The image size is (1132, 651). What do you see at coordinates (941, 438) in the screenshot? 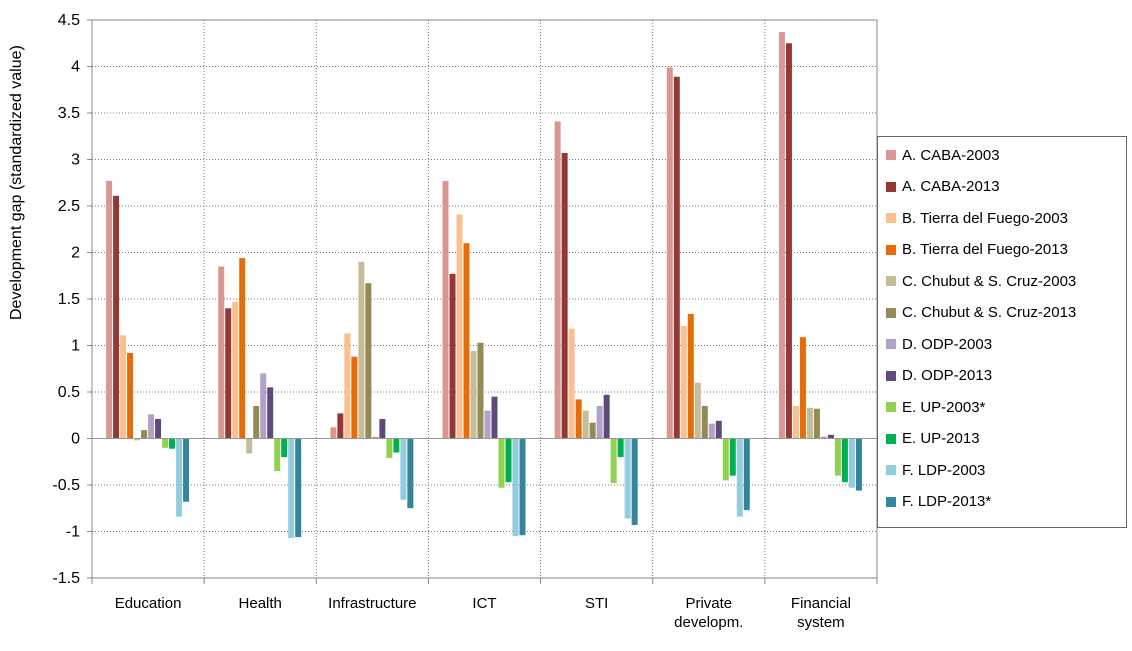
I see `legend-label: E. UP-2013` at bounding box center [941, 438].